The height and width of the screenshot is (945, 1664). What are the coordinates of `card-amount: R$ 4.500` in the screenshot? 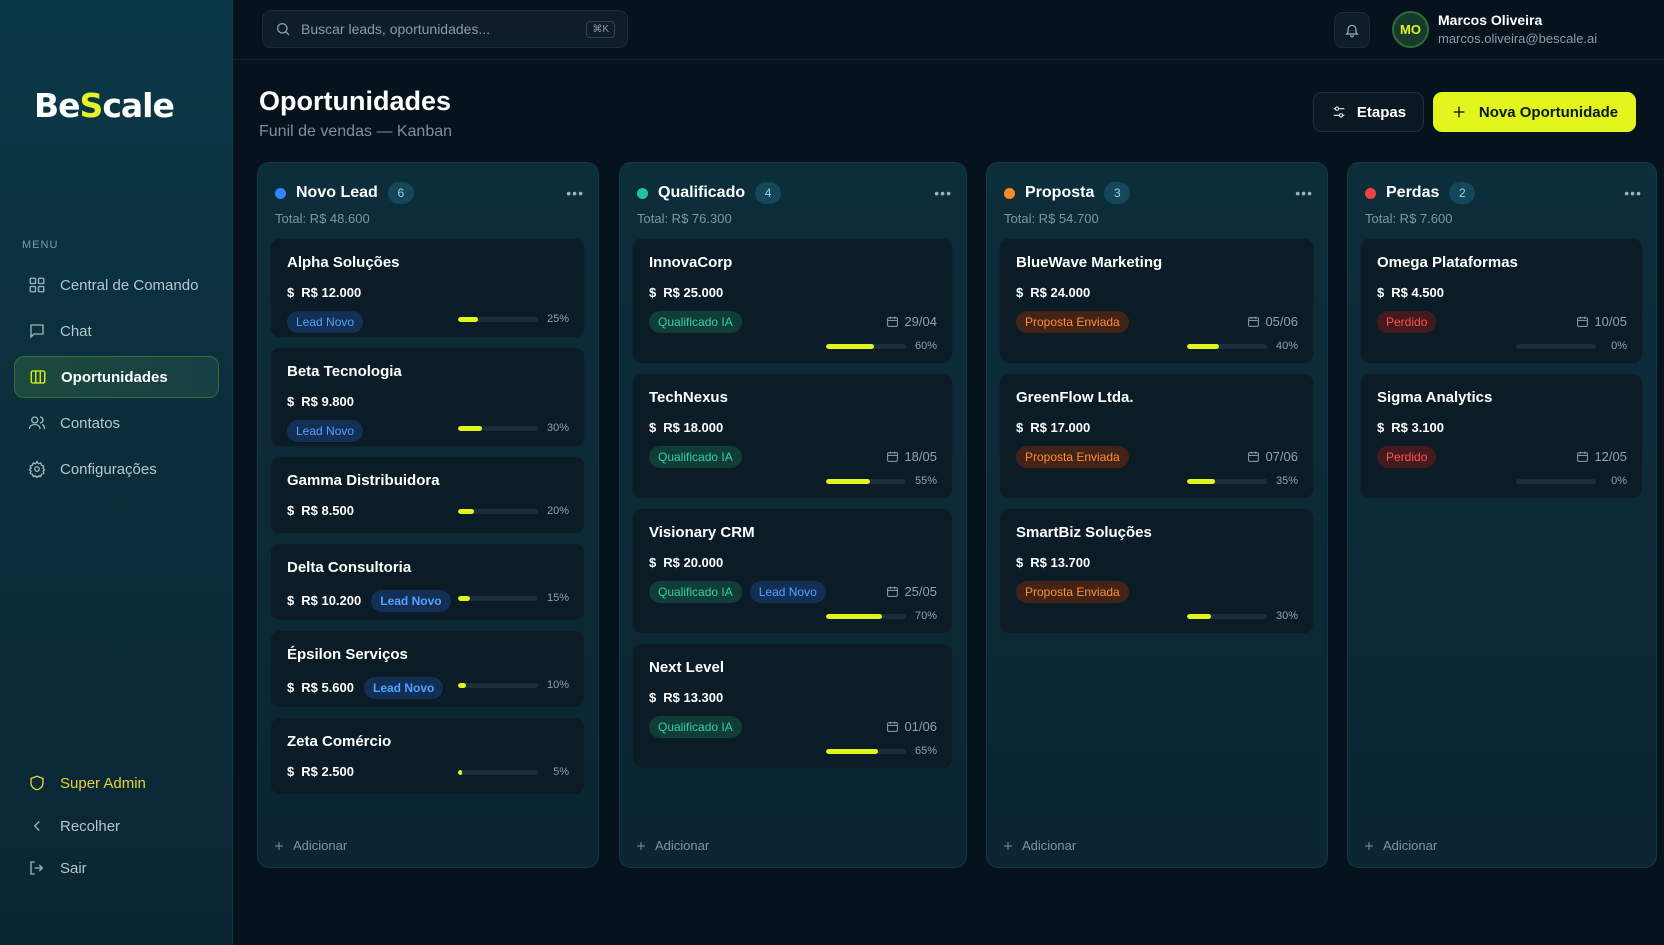 It's located at (1417, 292).